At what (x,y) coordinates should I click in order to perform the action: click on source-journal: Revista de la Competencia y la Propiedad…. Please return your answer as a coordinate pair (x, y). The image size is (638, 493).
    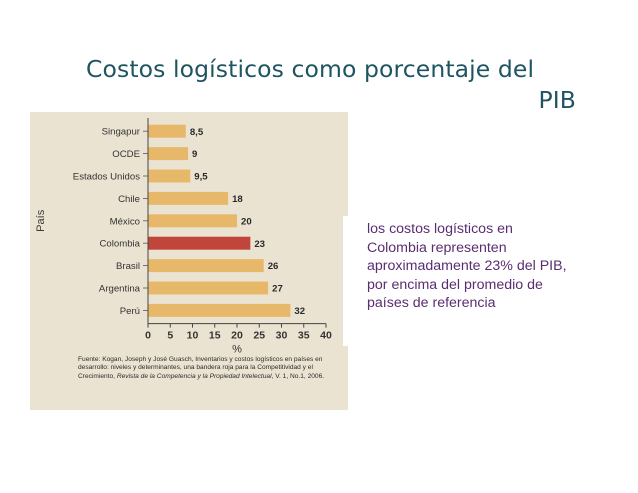
    Looking at the image, I should click on (194, 376).